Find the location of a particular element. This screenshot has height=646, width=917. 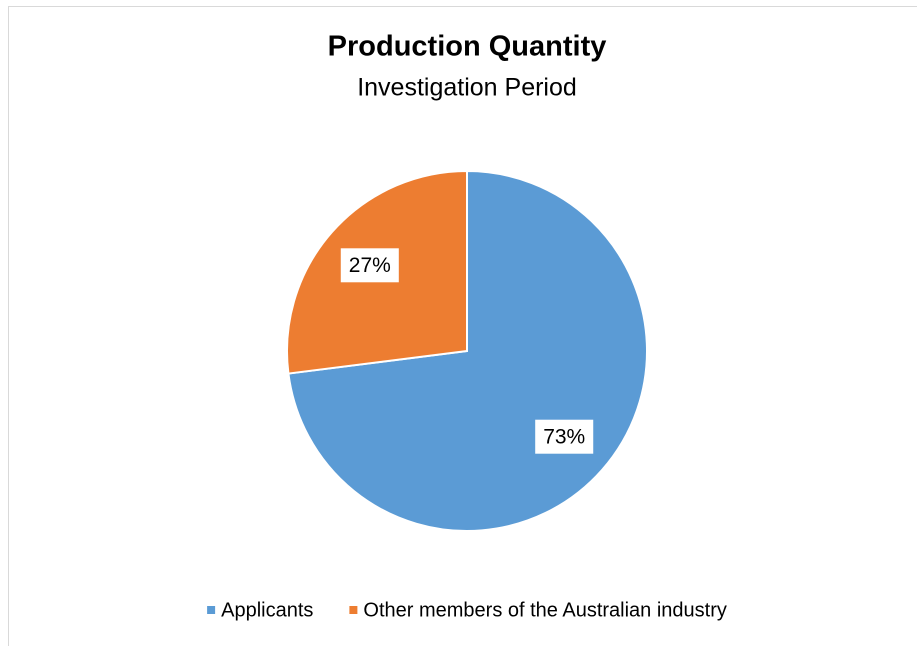

data-label: 27% is located at coordinates (370, 265).